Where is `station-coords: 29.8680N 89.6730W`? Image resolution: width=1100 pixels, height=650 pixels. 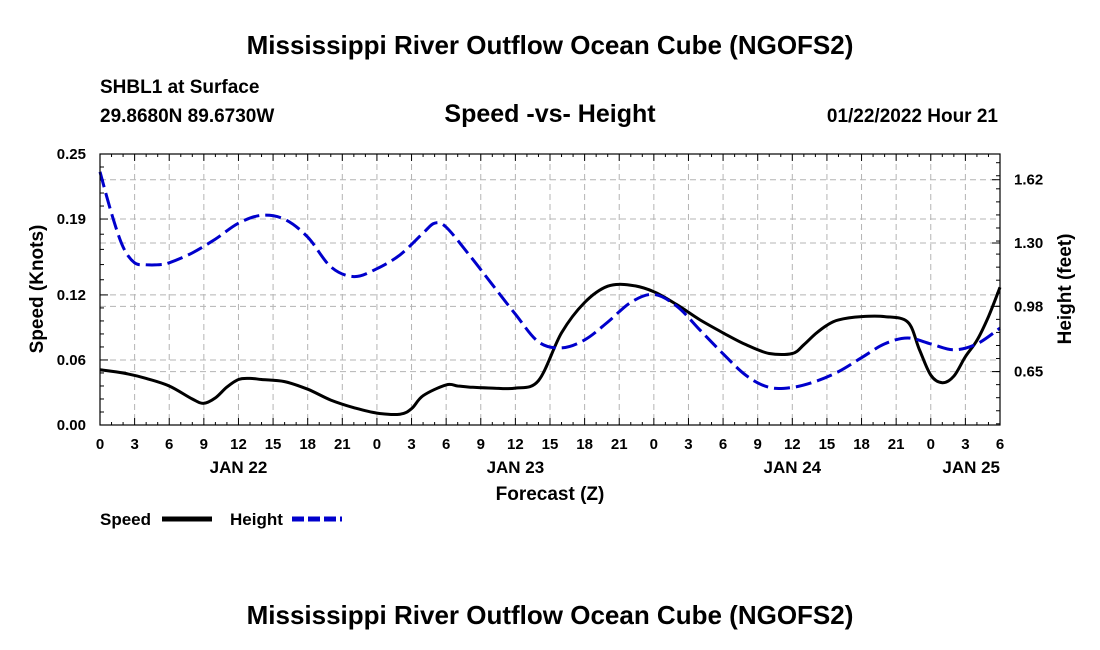 station-coords: 29.8680N 89.6730W is located at coordinates (187, 116).